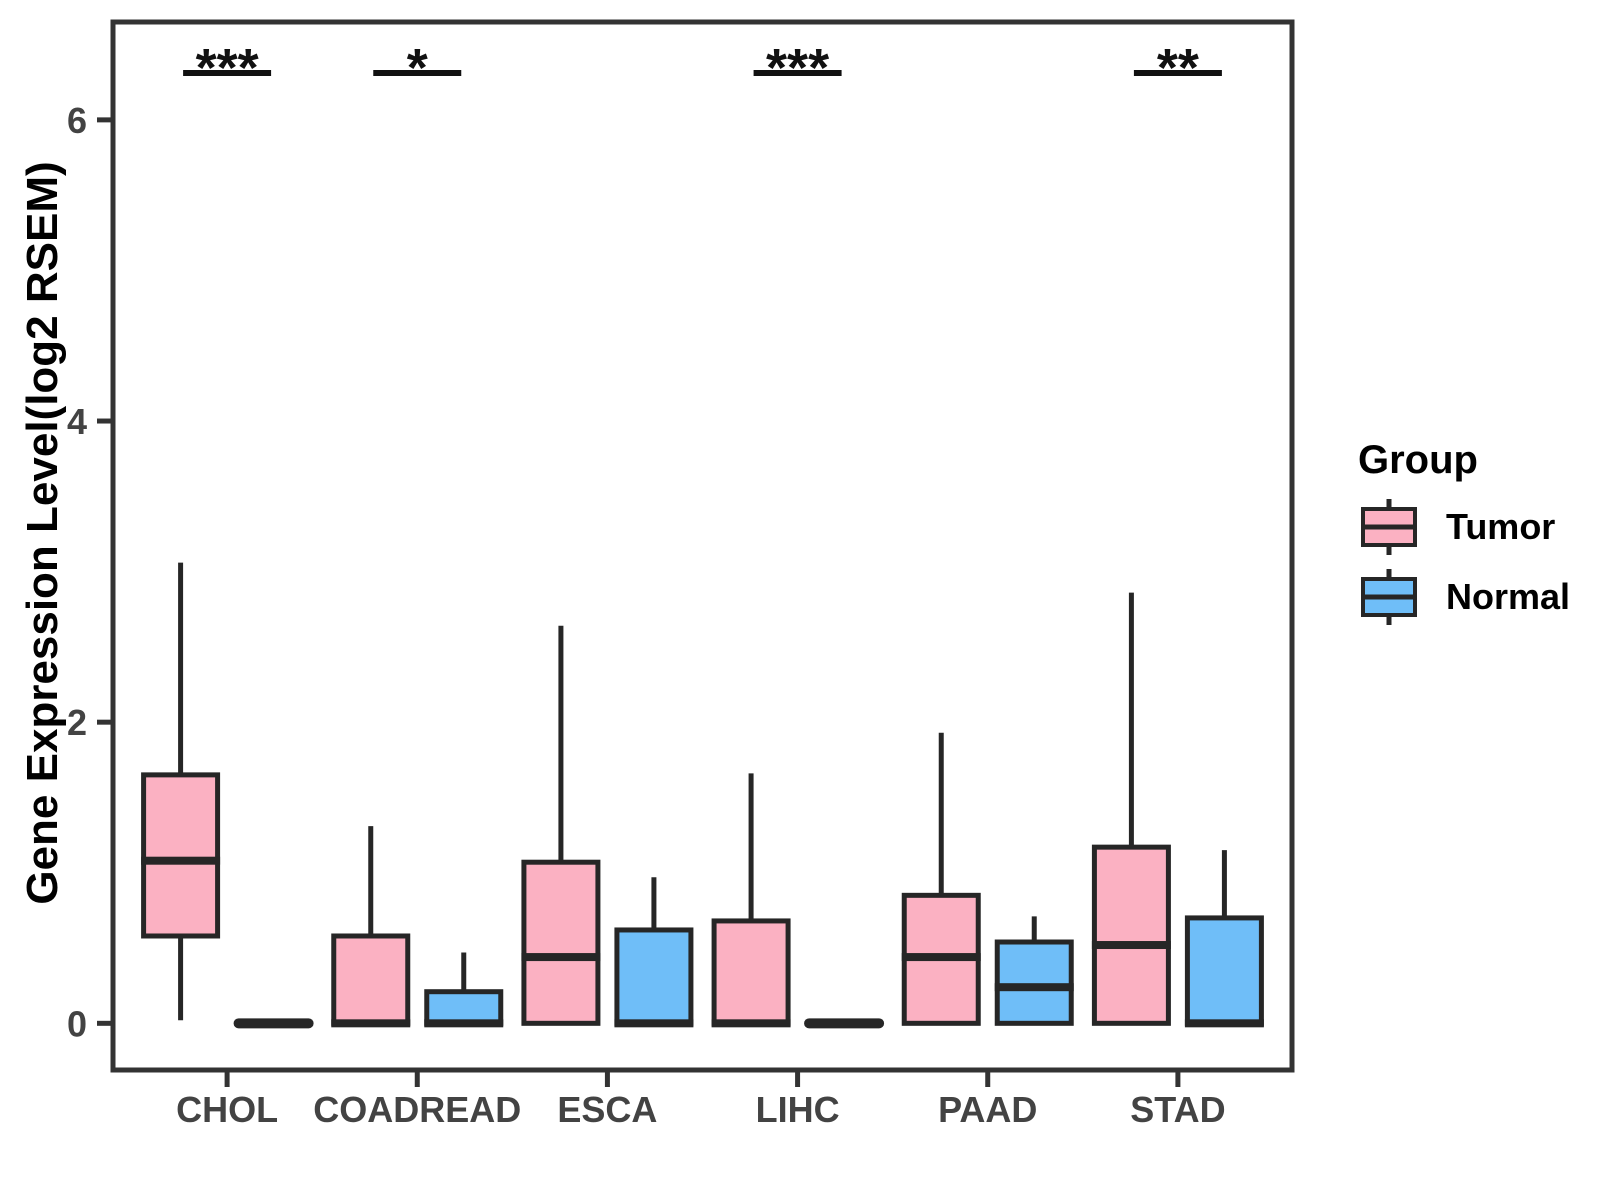  Describe the element at coordinates (273, 1023) in the screenshot. I see `flat-box-normal-CHOL` at that location.